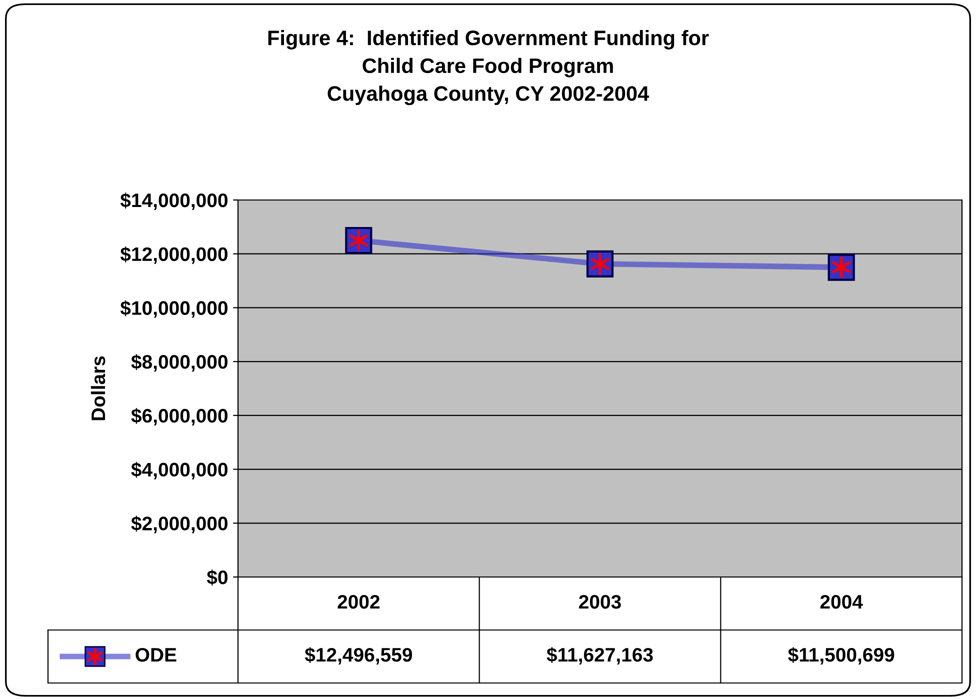  What do you see at coordinates (174, 201) in the screenshot?
I see `y-tick-label: $14,000,000` at bounding box center [174, 201].